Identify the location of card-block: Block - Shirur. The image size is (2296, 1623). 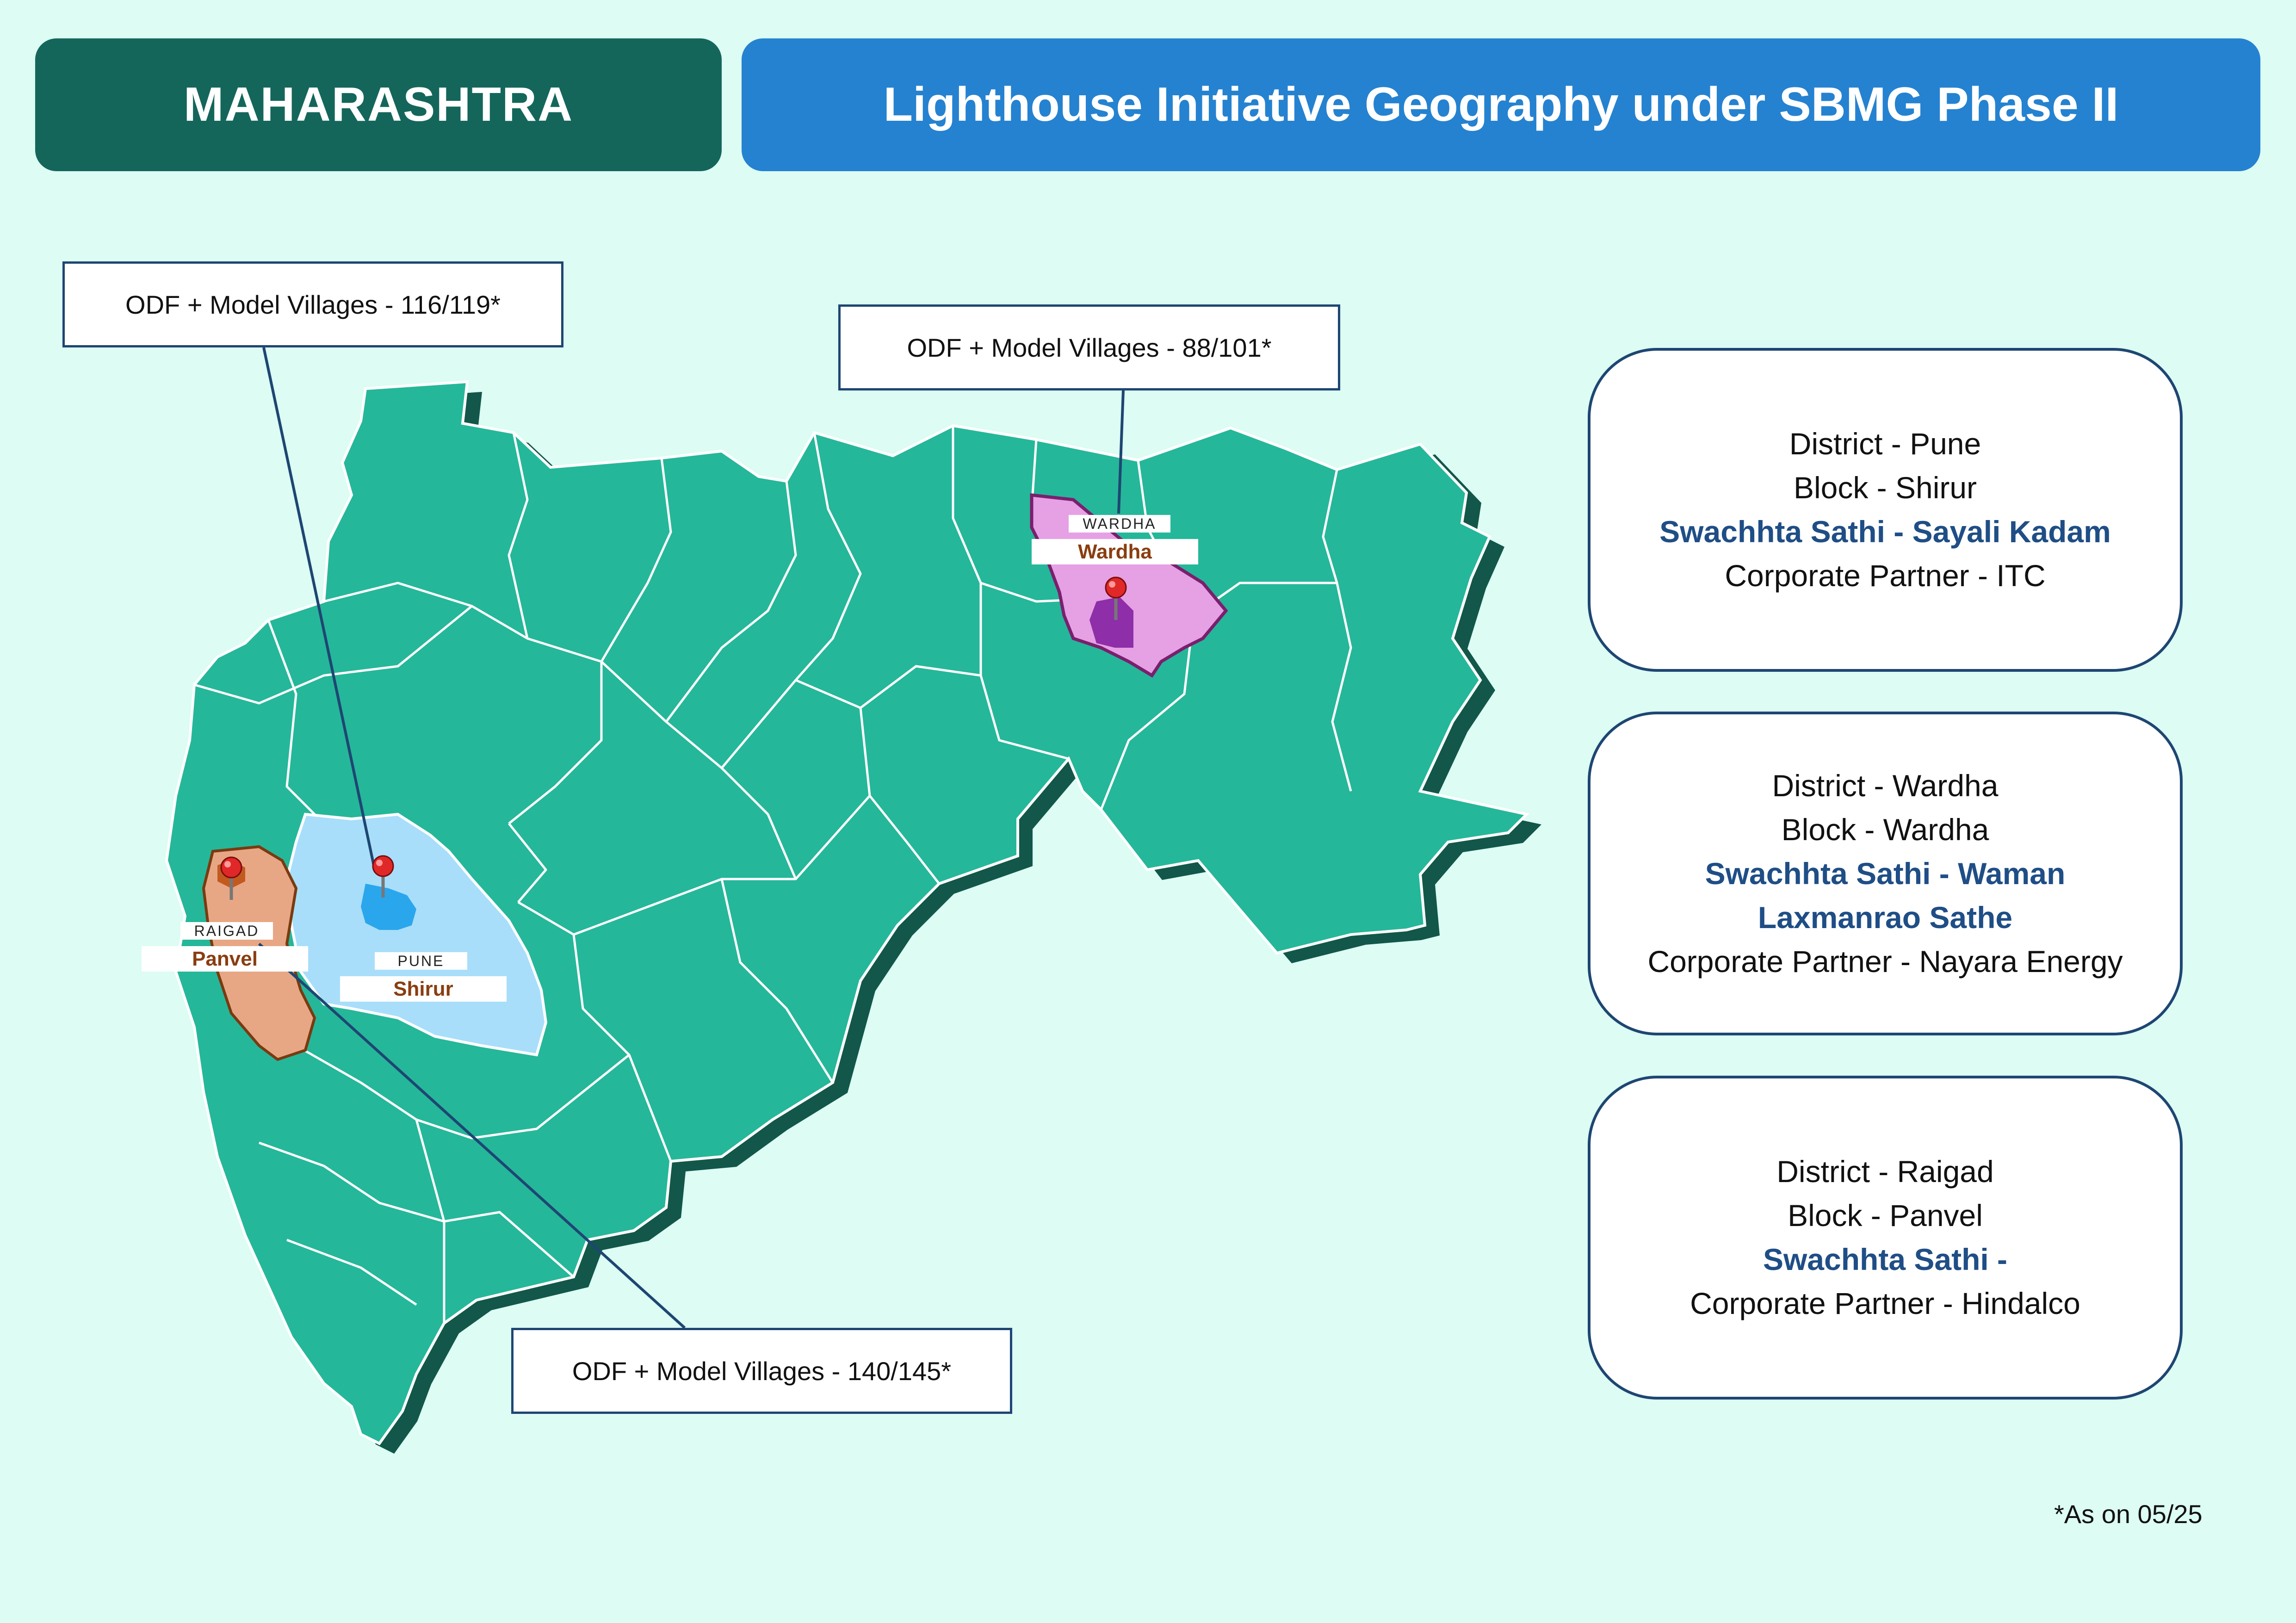
(1885, 488).